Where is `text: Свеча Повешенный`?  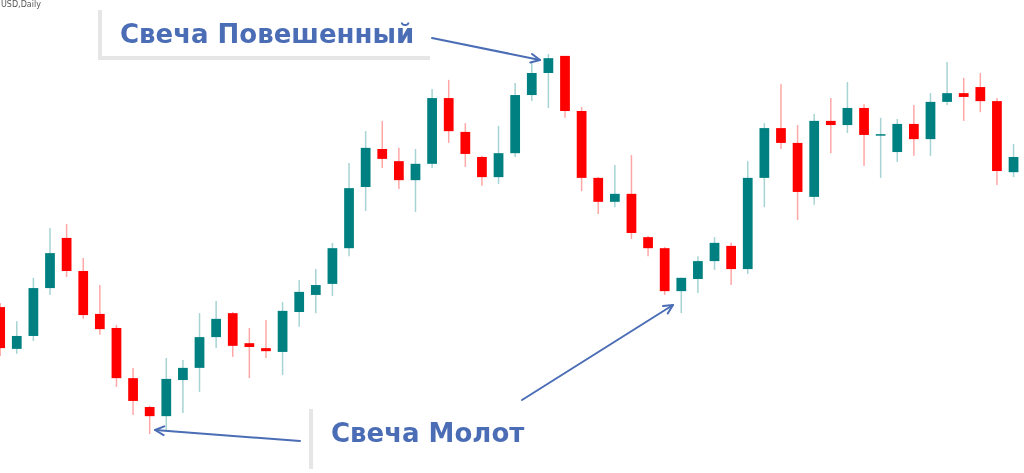
text: Свеча Повешенный is located at coordinates (267, 34).